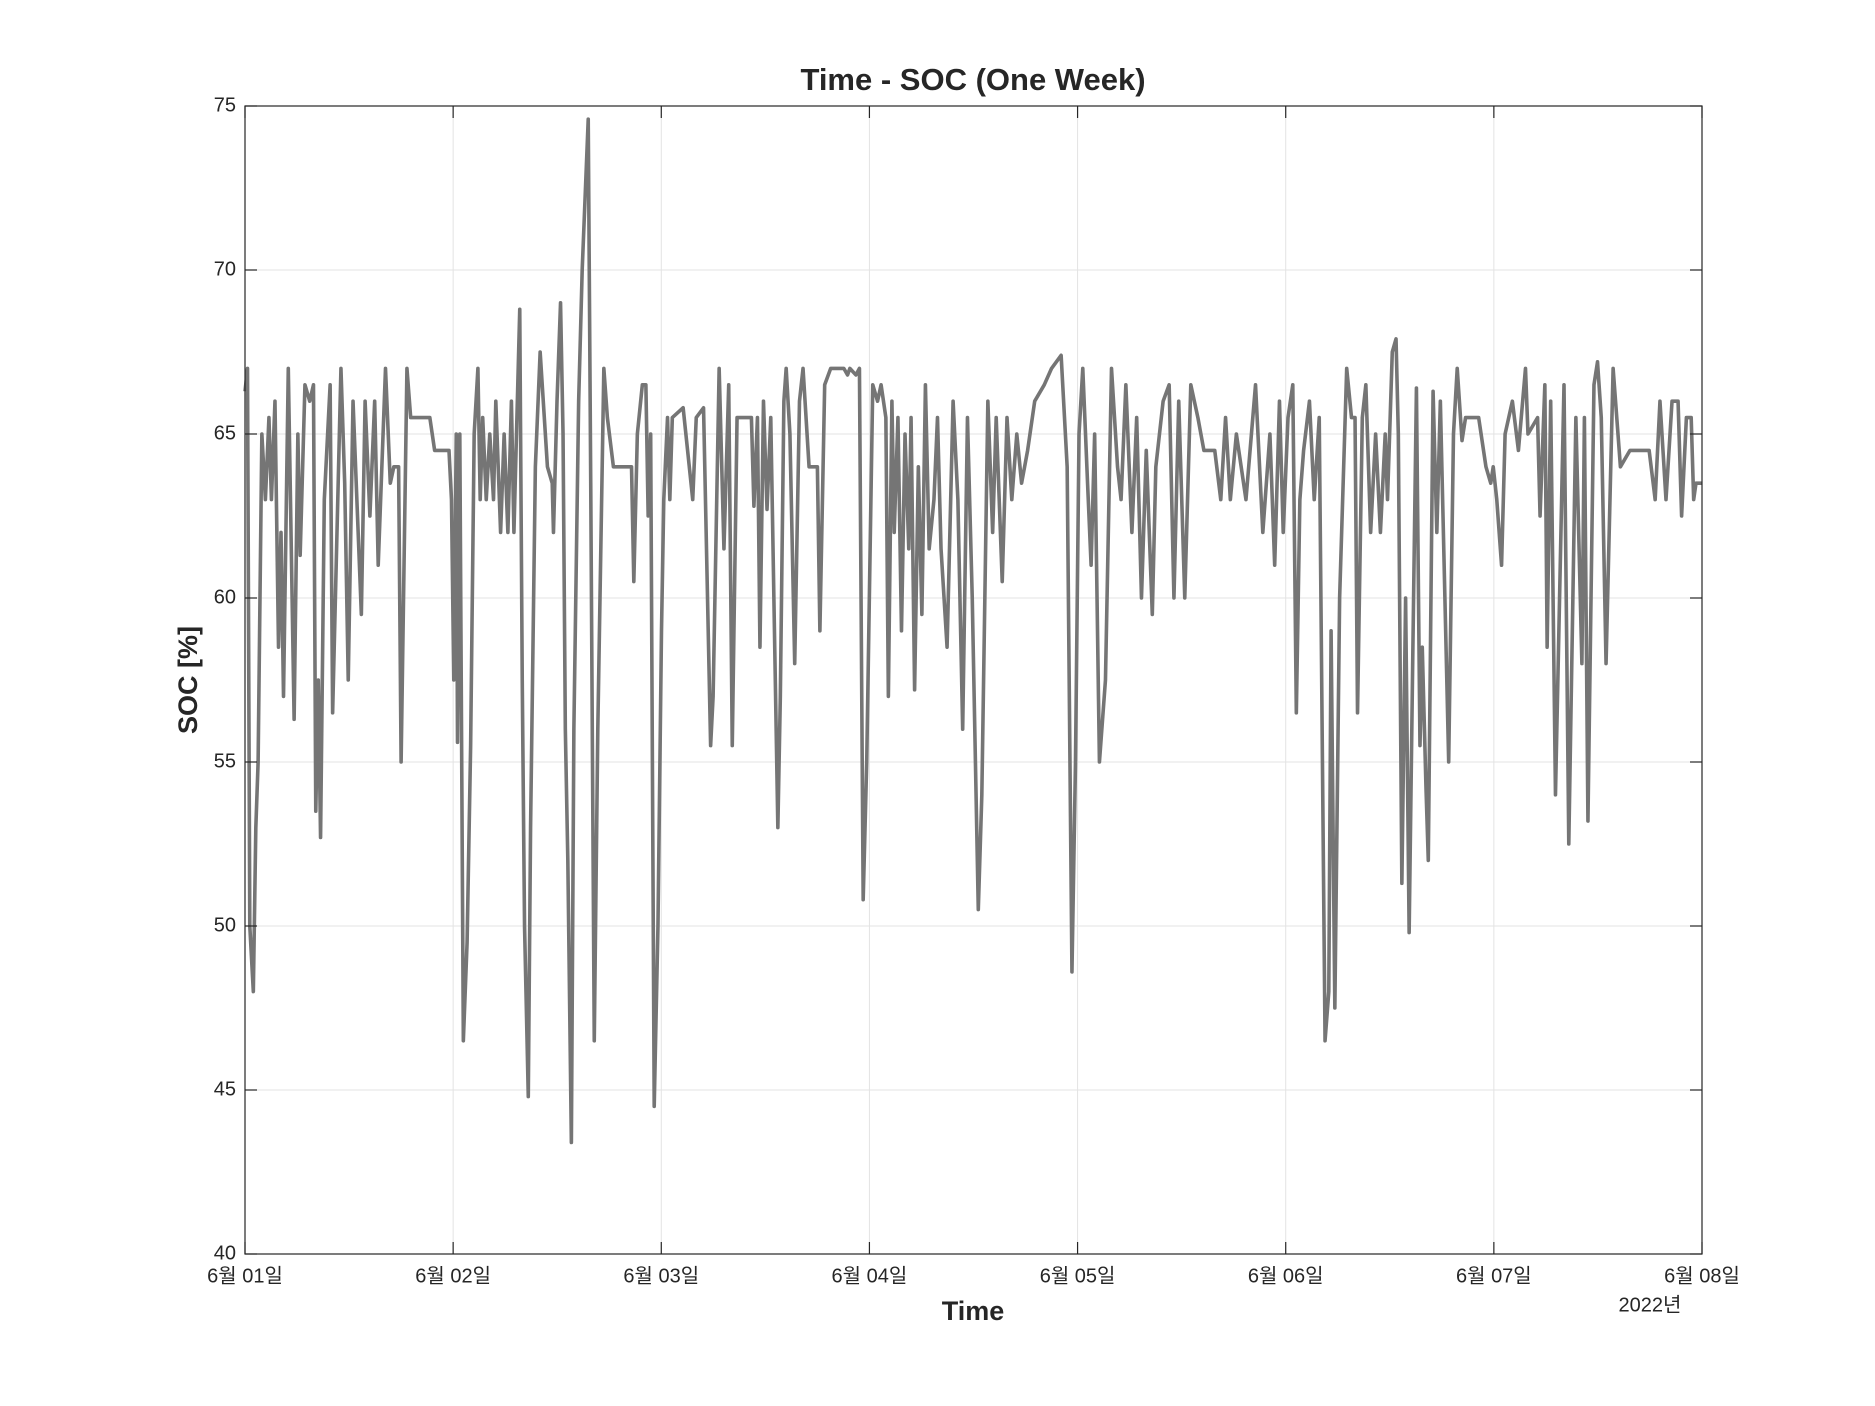 Image resolution: width=1875 pixels, height=1406 pixels. Describe the element at coordinates (453, 1275) in the screenshot. I see `x-tick-label: 6월 02일` at that location.